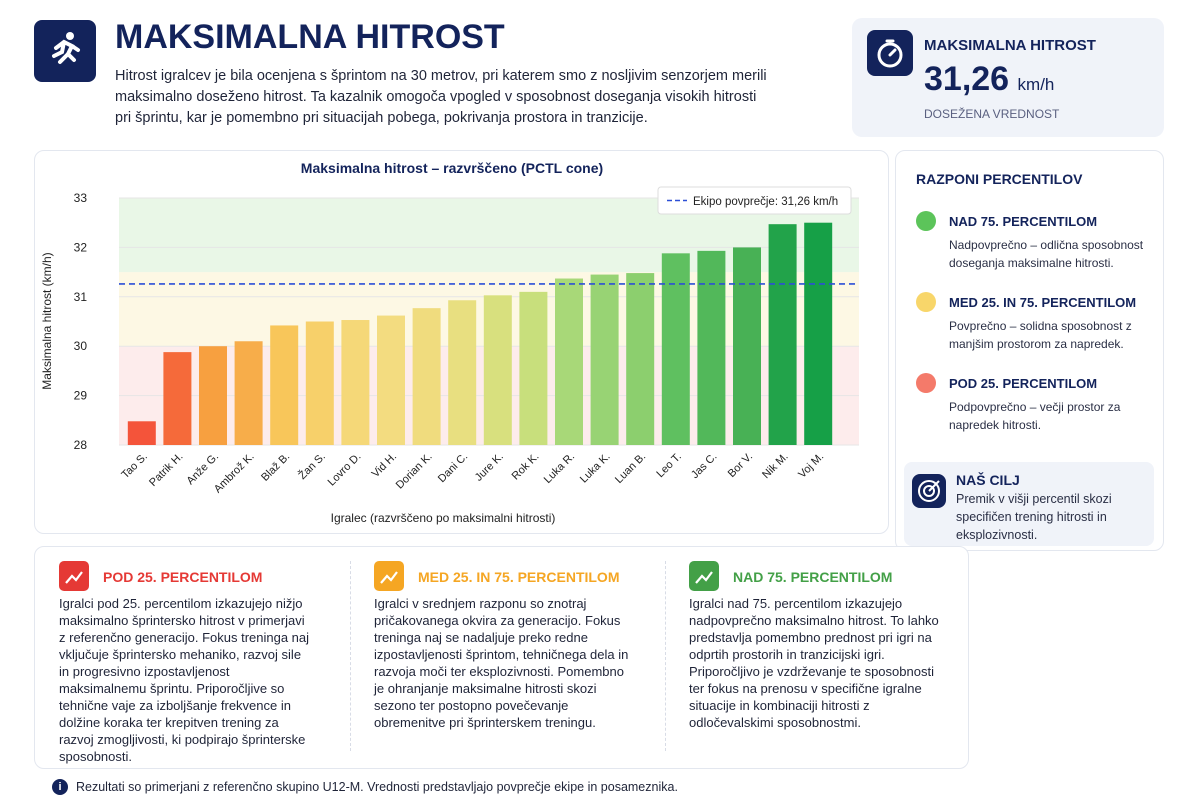 This screenshot has height=800, width=1200. What do you see at coordinates (81, 445) in the screenshot?
I see `y-tick-label: 28` at bounding box center [81, 445].